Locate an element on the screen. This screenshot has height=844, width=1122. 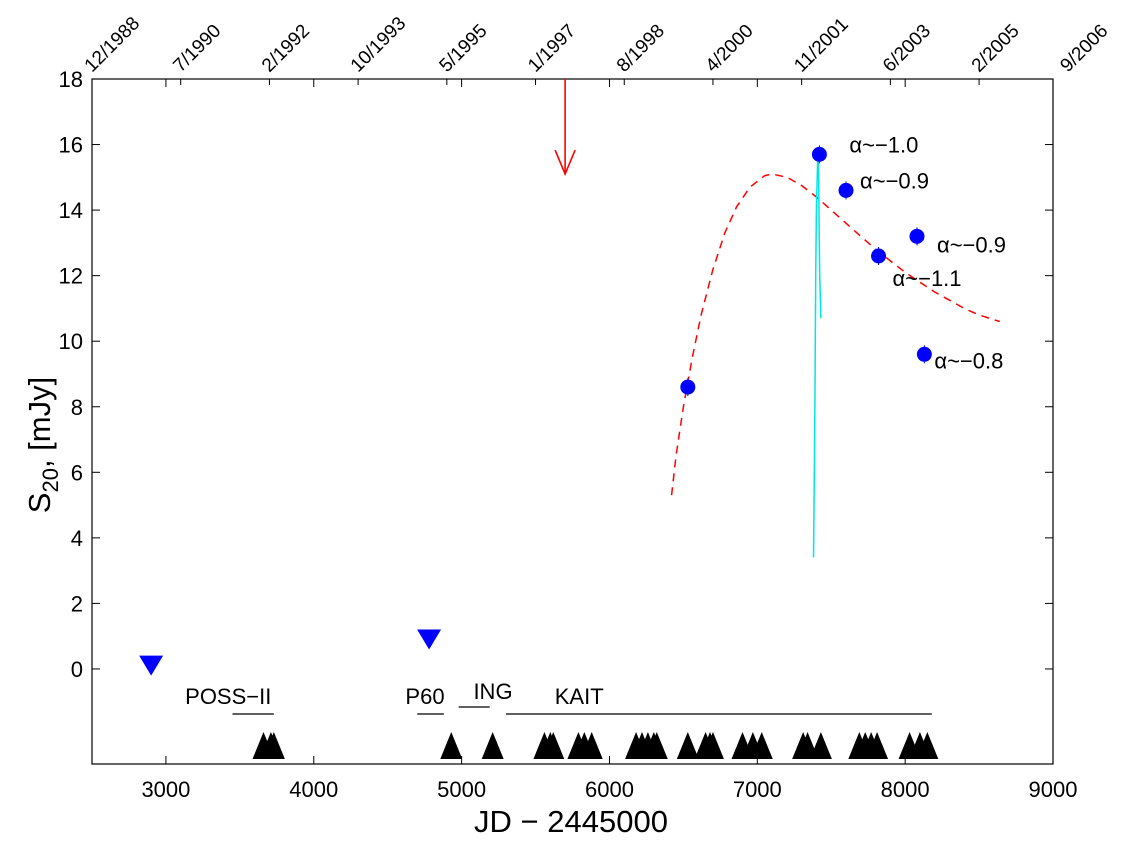
telescope-label: KAIT is located at coordinates (579, 696).